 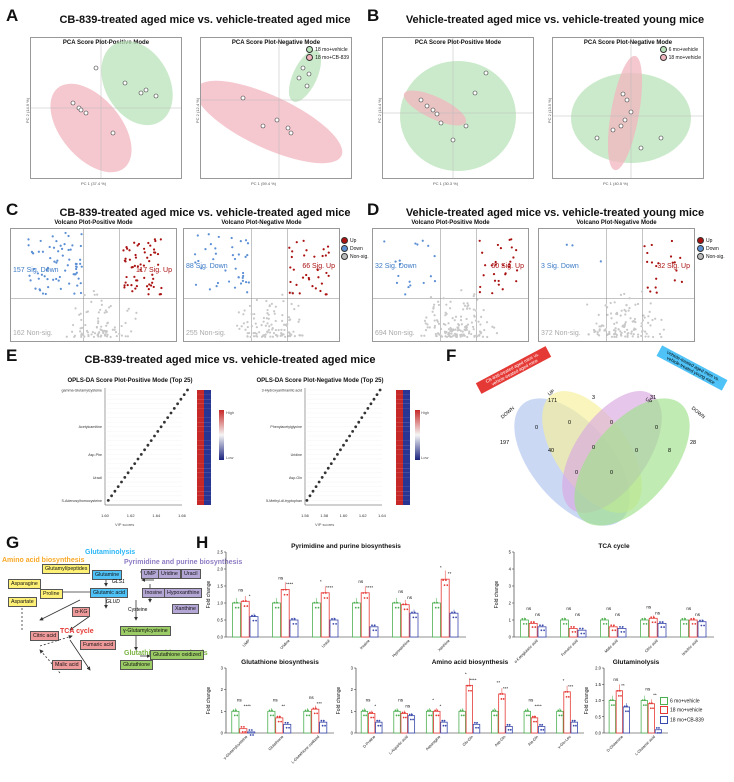 What do you see at coordinates (154, 593) in the screenshot?
I see `node-inosine: Inosine` at bounding box center [154, 593].